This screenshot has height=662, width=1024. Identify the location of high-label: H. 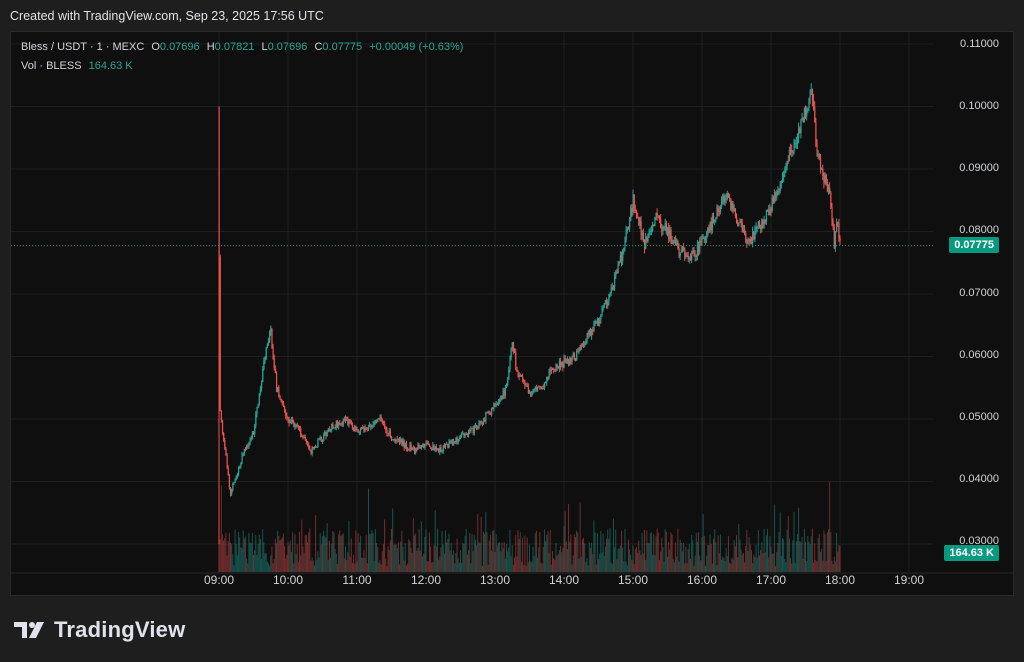
(210, 47).